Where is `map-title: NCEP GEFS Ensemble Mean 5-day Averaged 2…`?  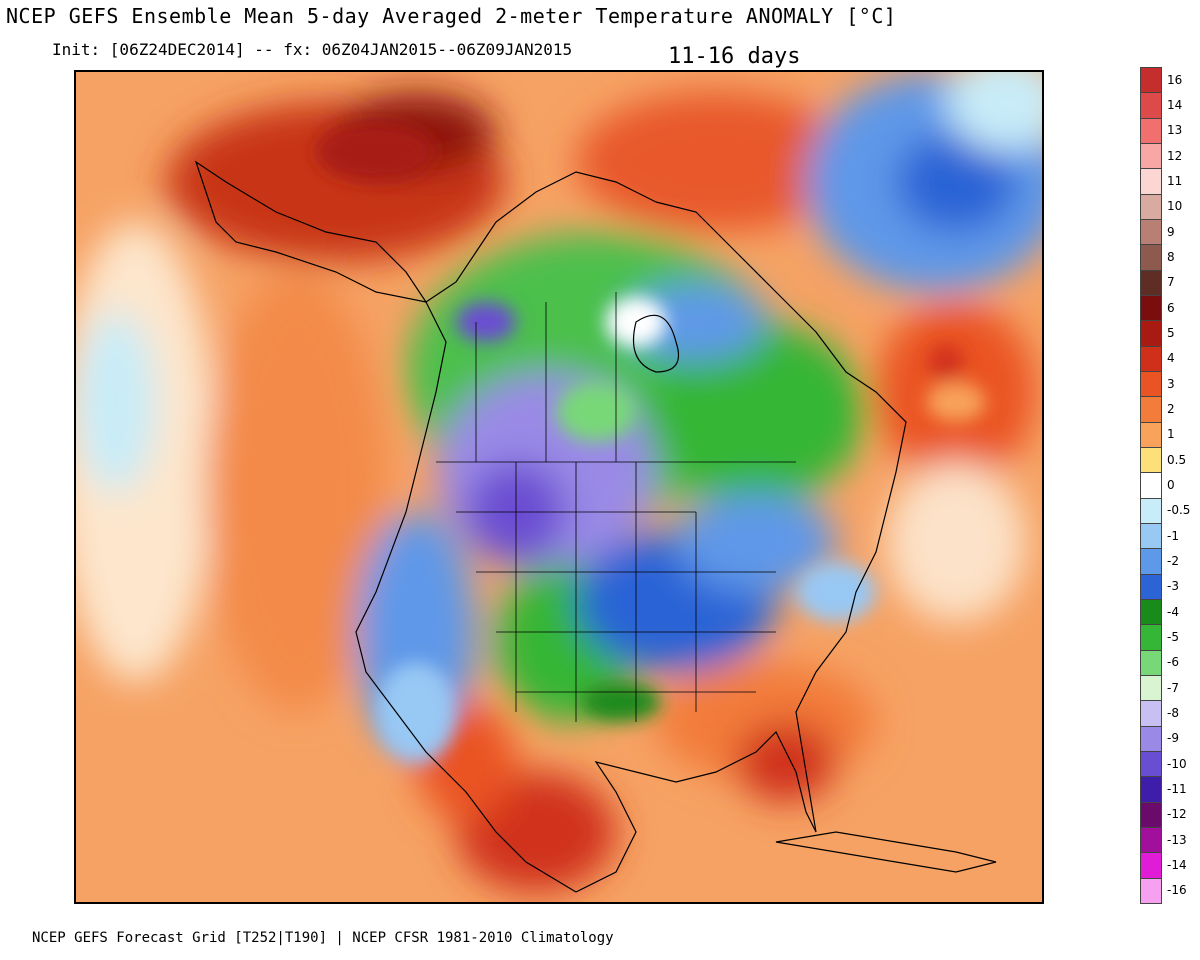
map-title: NCEP GEFS Ensemble Mean 5-day Averaged 2… is located at coordinates (451, 16).